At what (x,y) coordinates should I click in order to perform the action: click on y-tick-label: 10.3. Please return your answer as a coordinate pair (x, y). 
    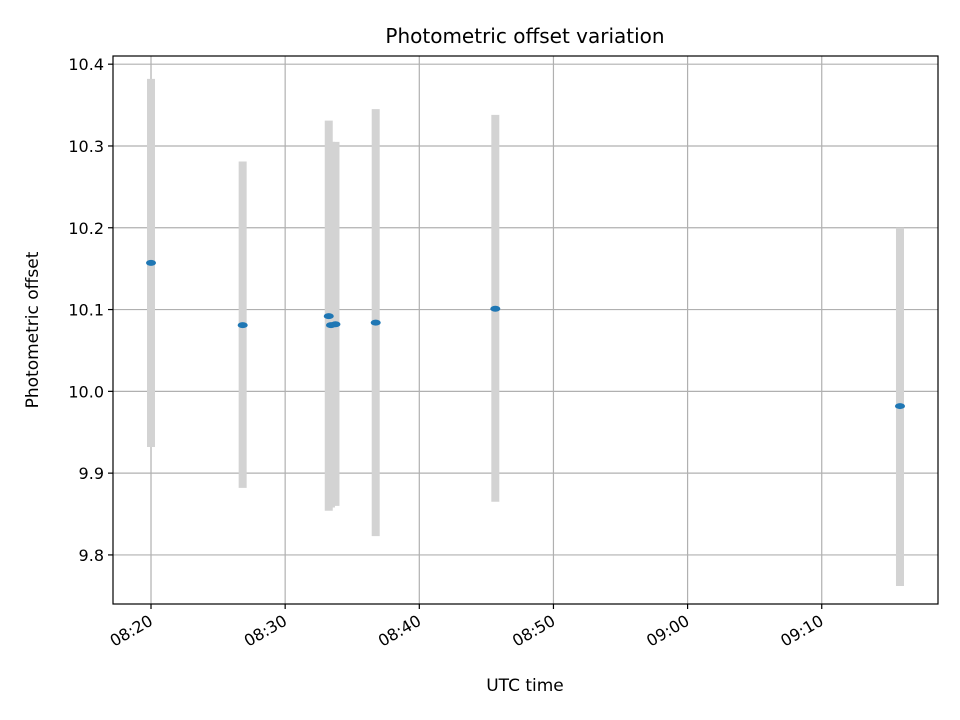
    Looking at the image, I should click on (86, 146).